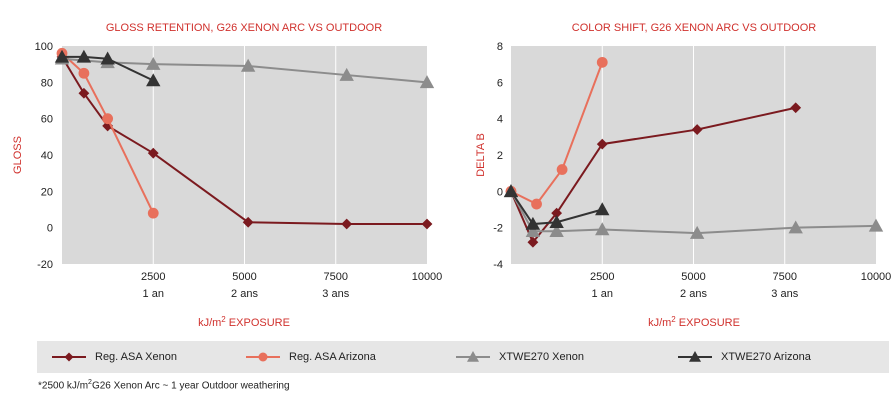 The width and height of the screenshot is (896, 401). I want to click on legend-label: XTWE270 Arizona, so click(766, 357).